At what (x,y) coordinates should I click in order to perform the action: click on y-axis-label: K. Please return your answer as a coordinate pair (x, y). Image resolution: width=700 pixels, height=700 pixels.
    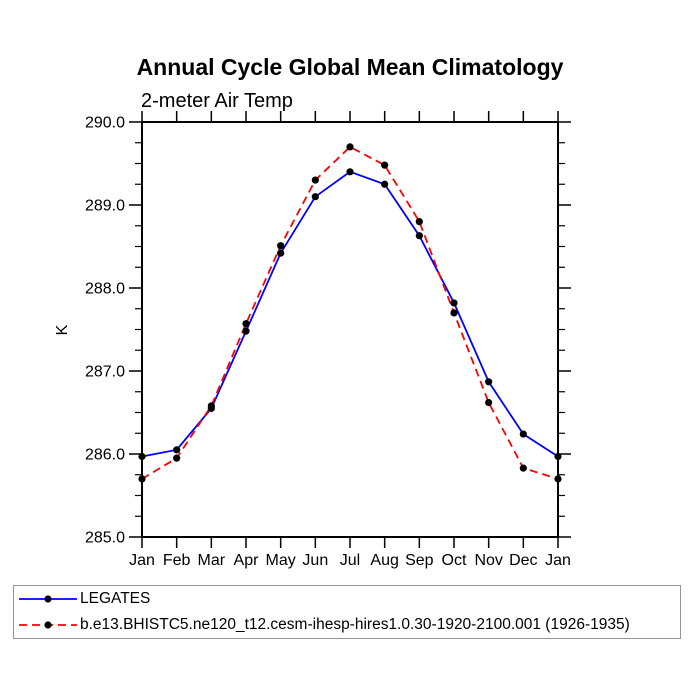
    Looking at the image, I should click on (62, 329).